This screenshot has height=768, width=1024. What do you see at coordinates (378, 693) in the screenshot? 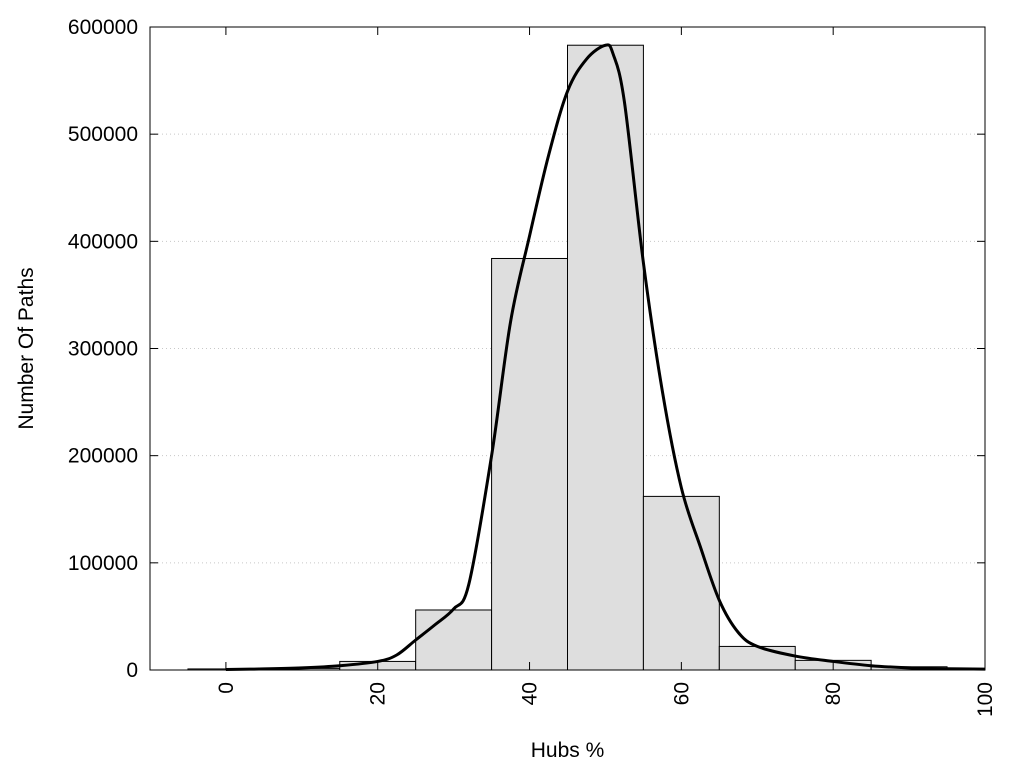
I see `x-tick-label: 20` at bounding box center [378, 693].